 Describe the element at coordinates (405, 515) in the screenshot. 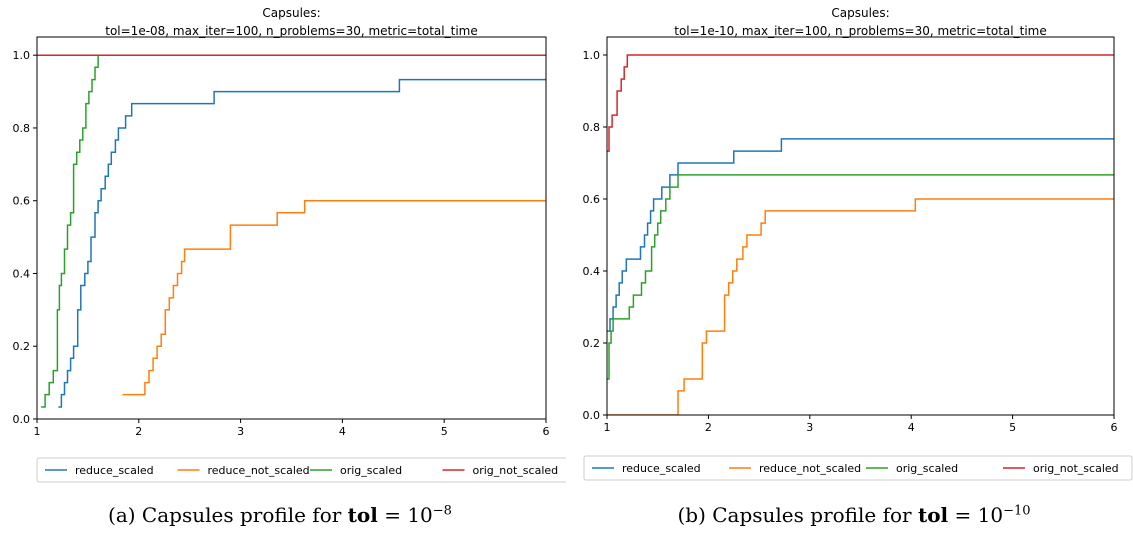

I see `caption-a-eq: = 10` at that location.